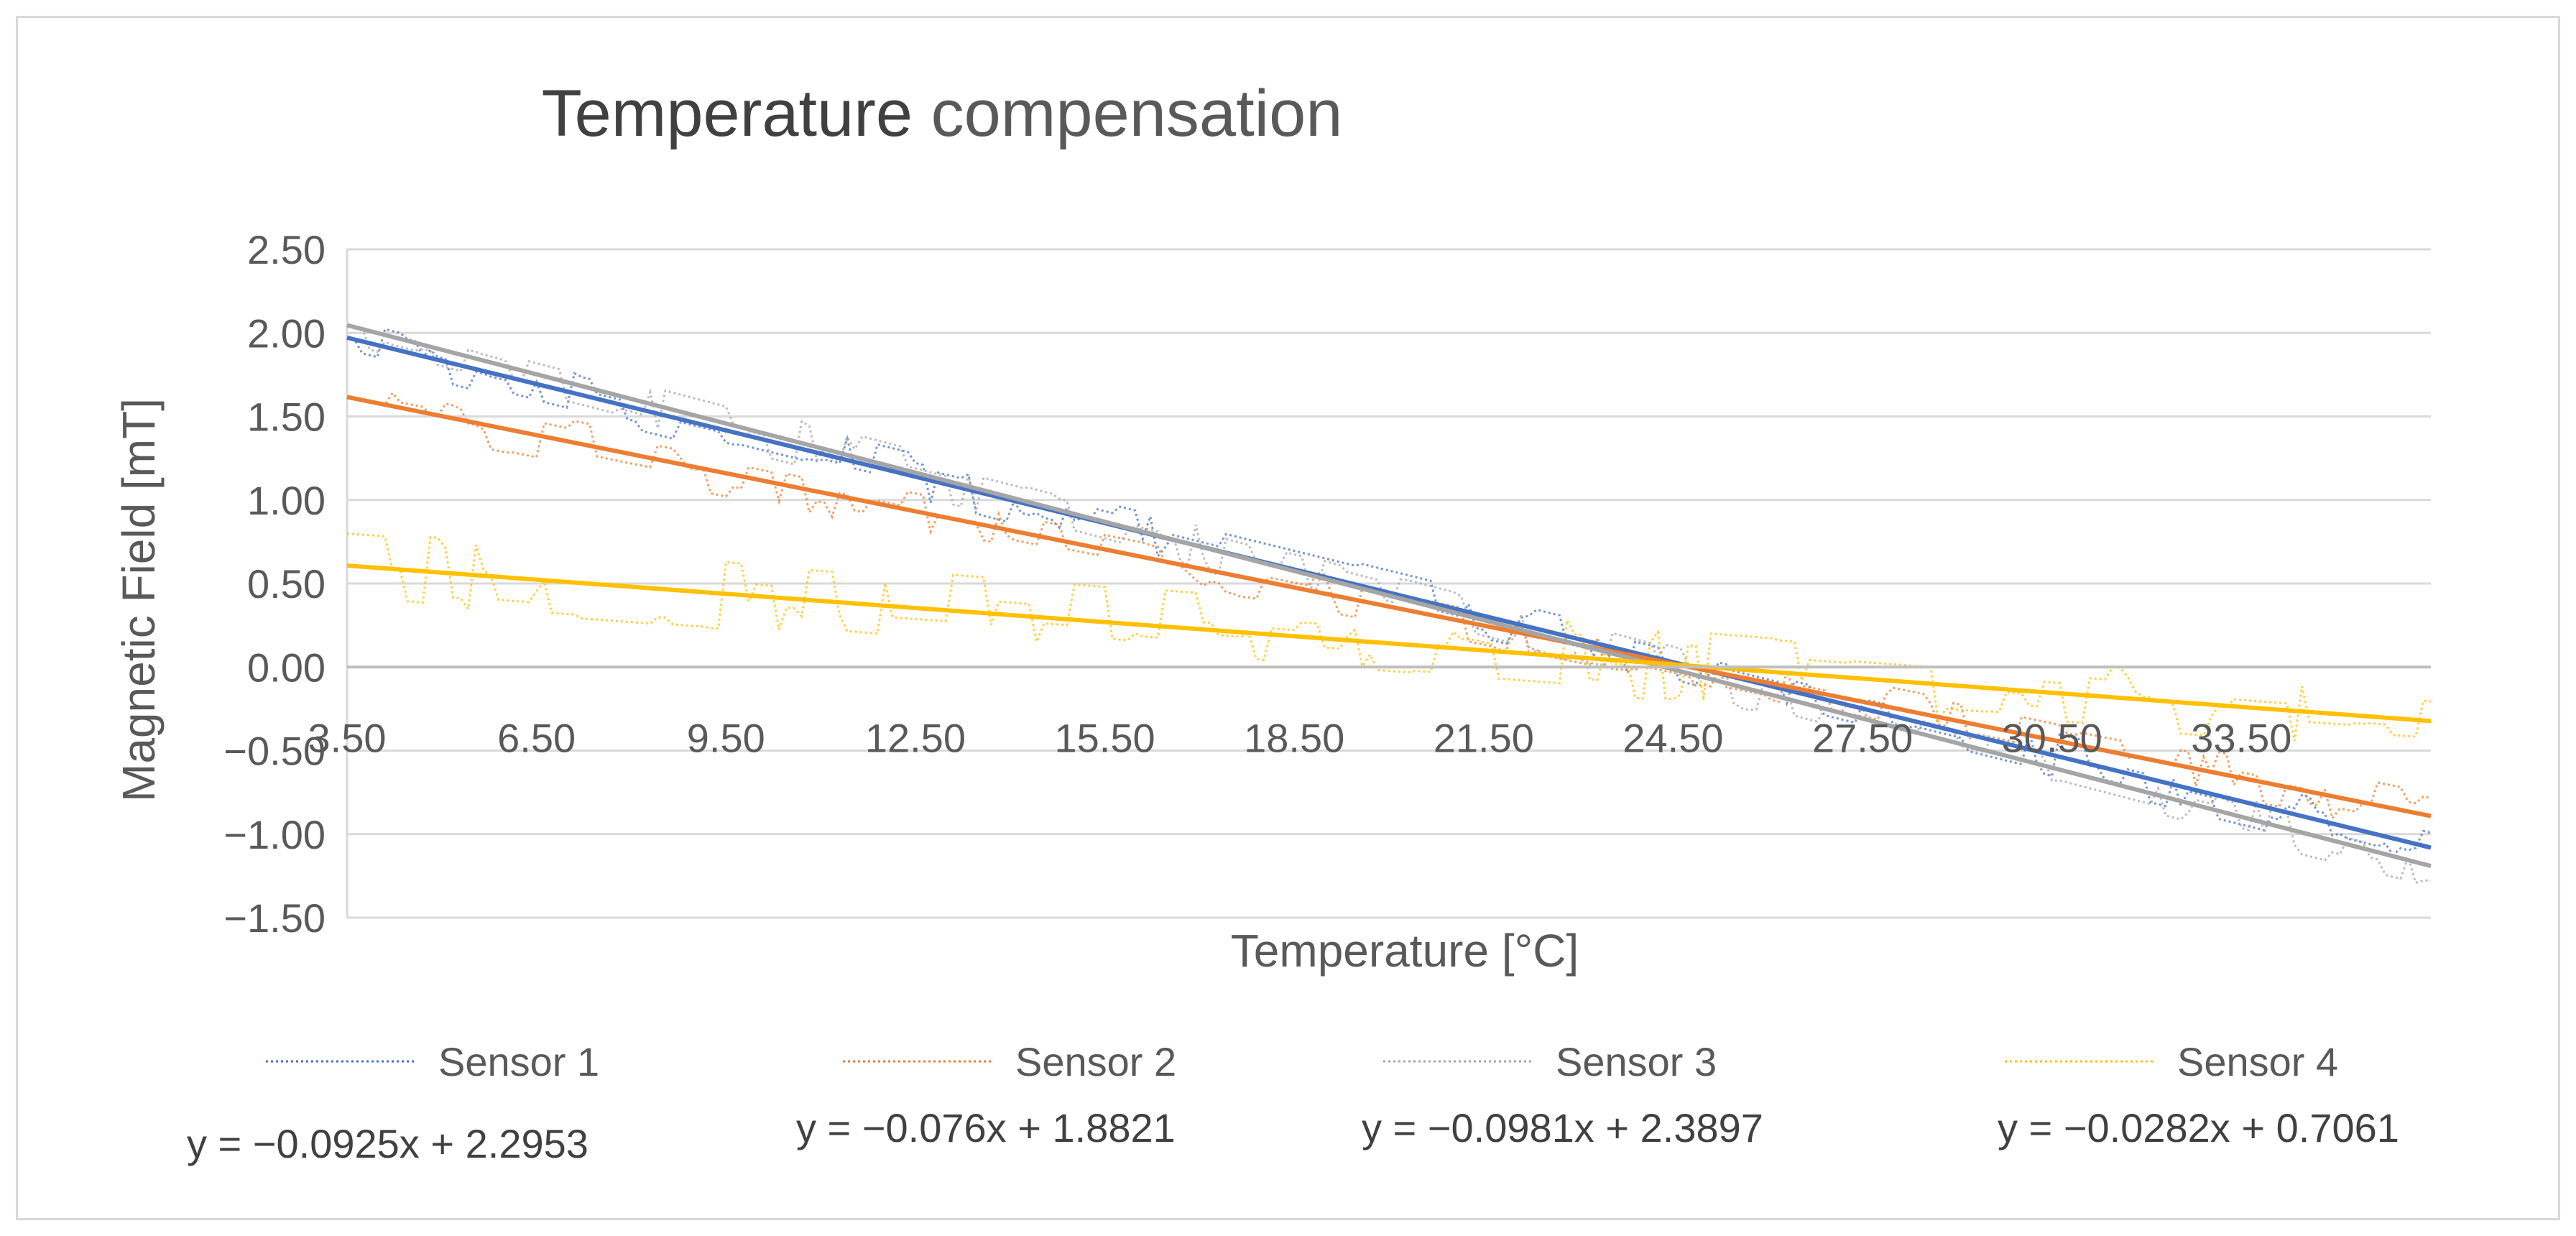 The height and width of the screenshot is (1236, 2576). What do you see at coordinates (916, 737) in the screenshot?
I see `x-tick-label: 12.50` at bounding box center [916, 737].